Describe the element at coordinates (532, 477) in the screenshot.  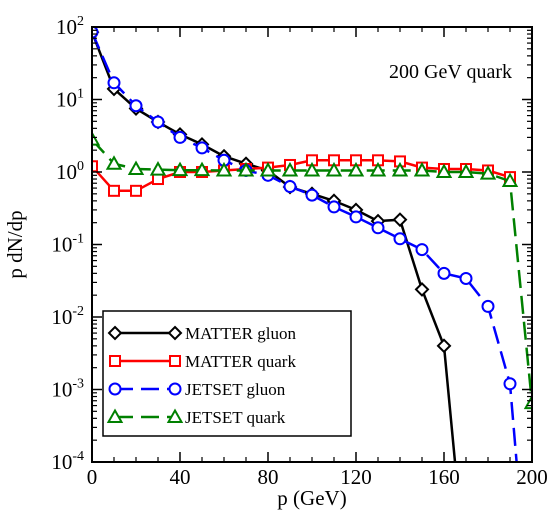
I see `x-tick-label: 200` at that location.